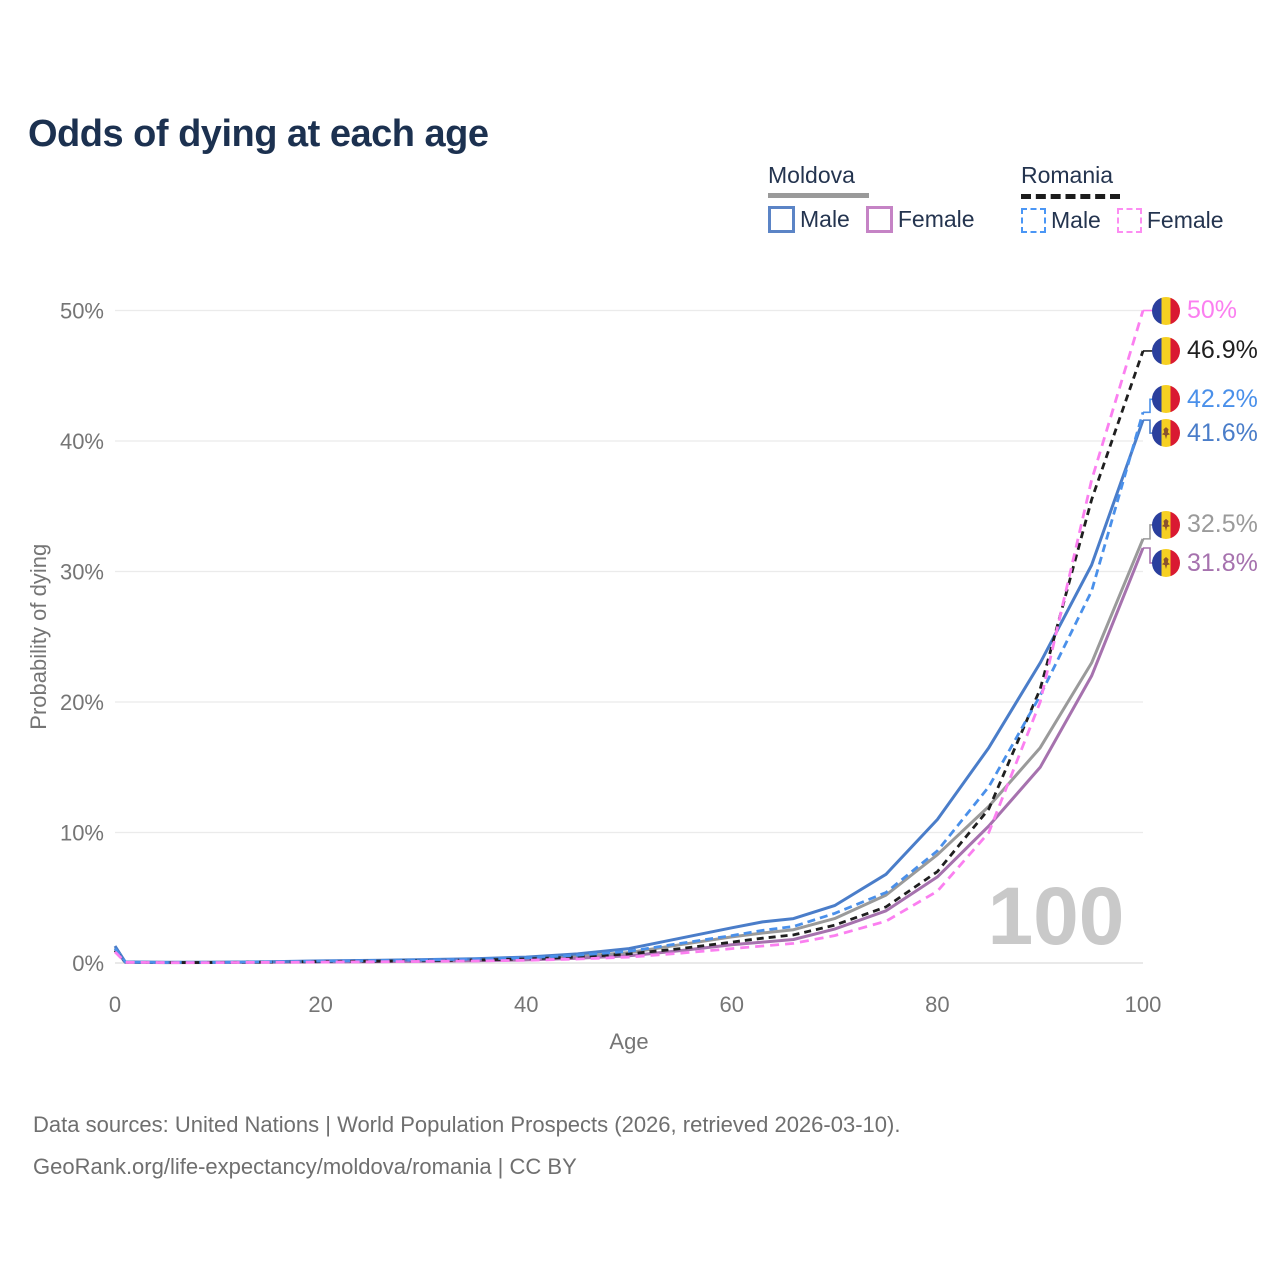 The height and width of the screenshot is (1280, 1280). I want to click on end-label-moldova_female: 31.8%, so click(1205, 563).